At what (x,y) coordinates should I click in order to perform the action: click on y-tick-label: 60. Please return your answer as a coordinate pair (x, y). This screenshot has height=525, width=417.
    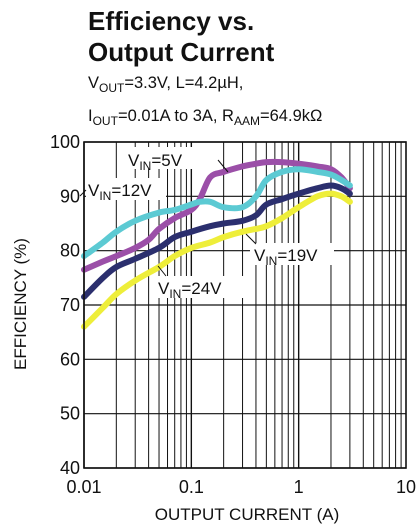
    Looking at the image, I should click on (70, 359).